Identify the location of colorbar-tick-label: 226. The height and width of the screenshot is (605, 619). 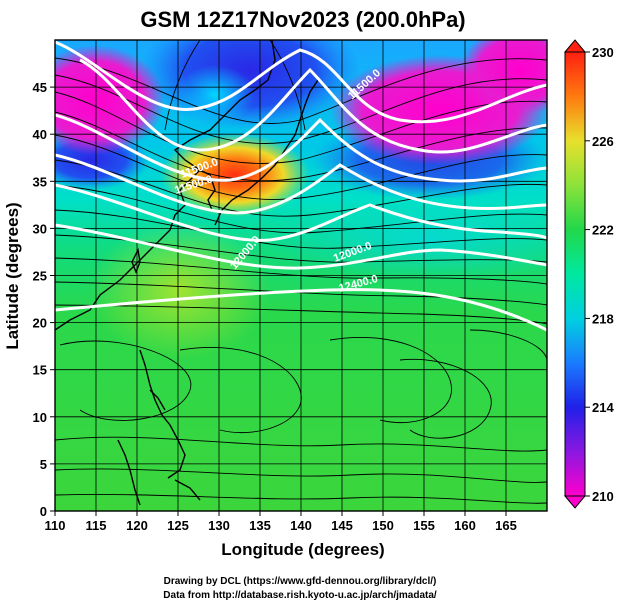
(603, 141).